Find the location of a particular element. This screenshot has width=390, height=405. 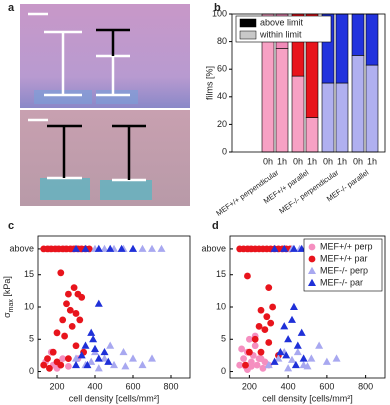

y-label-unit: [kPa] is located at coordinates (7, 287).